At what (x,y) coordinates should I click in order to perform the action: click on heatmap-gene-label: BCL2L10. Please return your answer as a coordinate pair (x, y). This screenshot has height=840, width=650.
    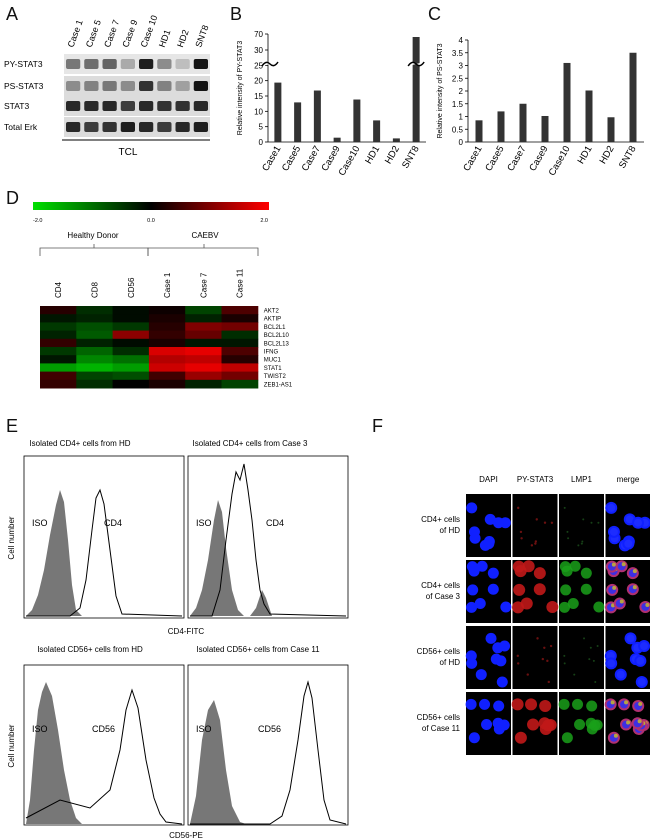
    Looking at the image, I should click on (277, 336).